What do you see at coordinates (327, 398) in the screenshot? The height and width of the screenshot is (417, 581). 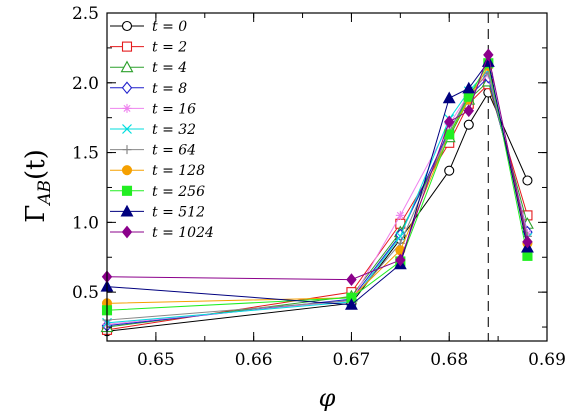 I see `x-axis-label: φ` at bounding box center [327, 398].